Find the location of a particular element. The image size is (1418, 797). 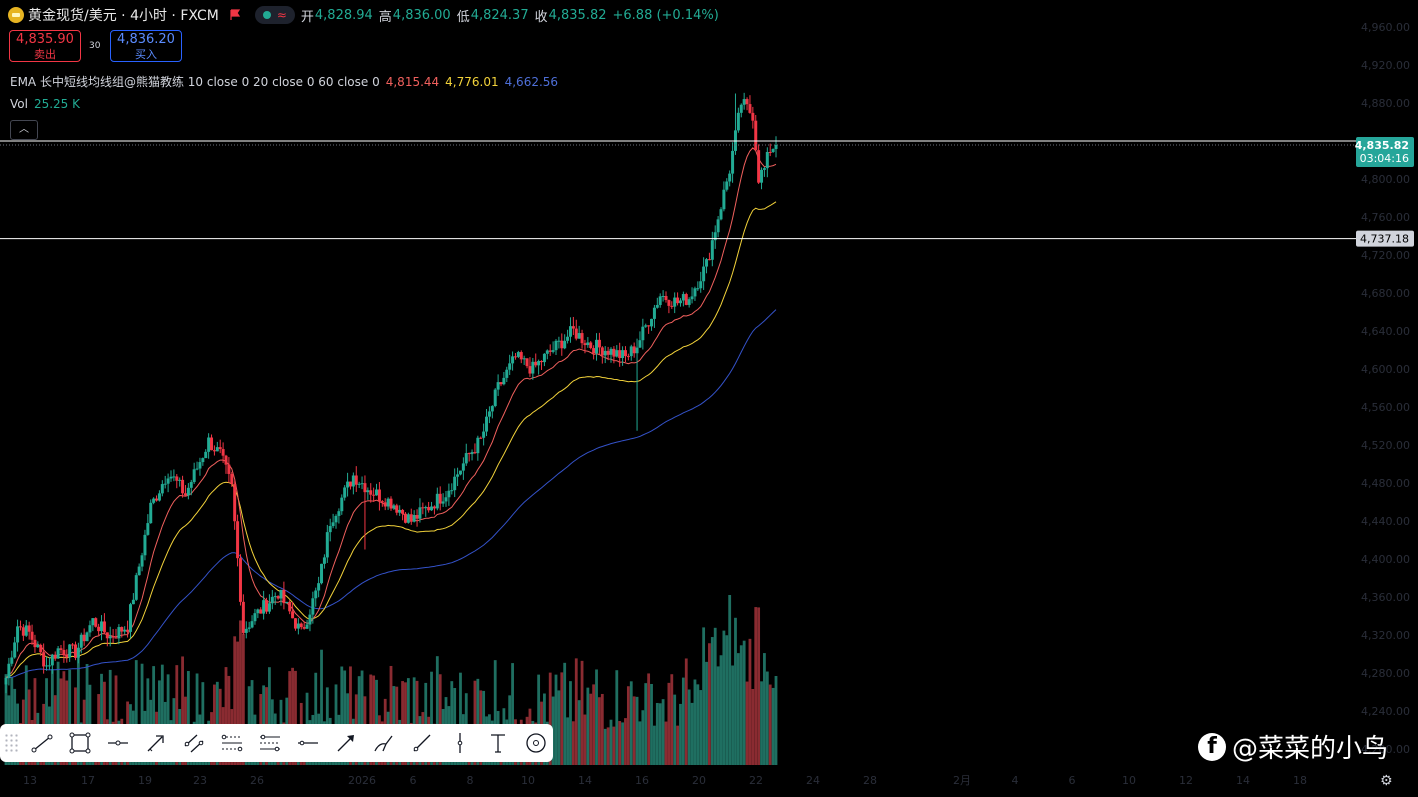

buy-button: 4,836.20 买入 is located at coordinates (146, 46).